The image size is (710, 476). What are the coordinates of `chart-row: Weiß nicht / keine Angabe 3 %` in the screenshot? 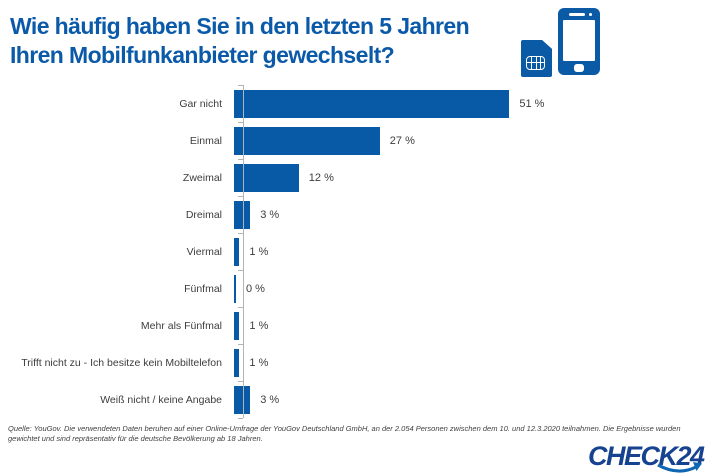 It's located at (355, 399).